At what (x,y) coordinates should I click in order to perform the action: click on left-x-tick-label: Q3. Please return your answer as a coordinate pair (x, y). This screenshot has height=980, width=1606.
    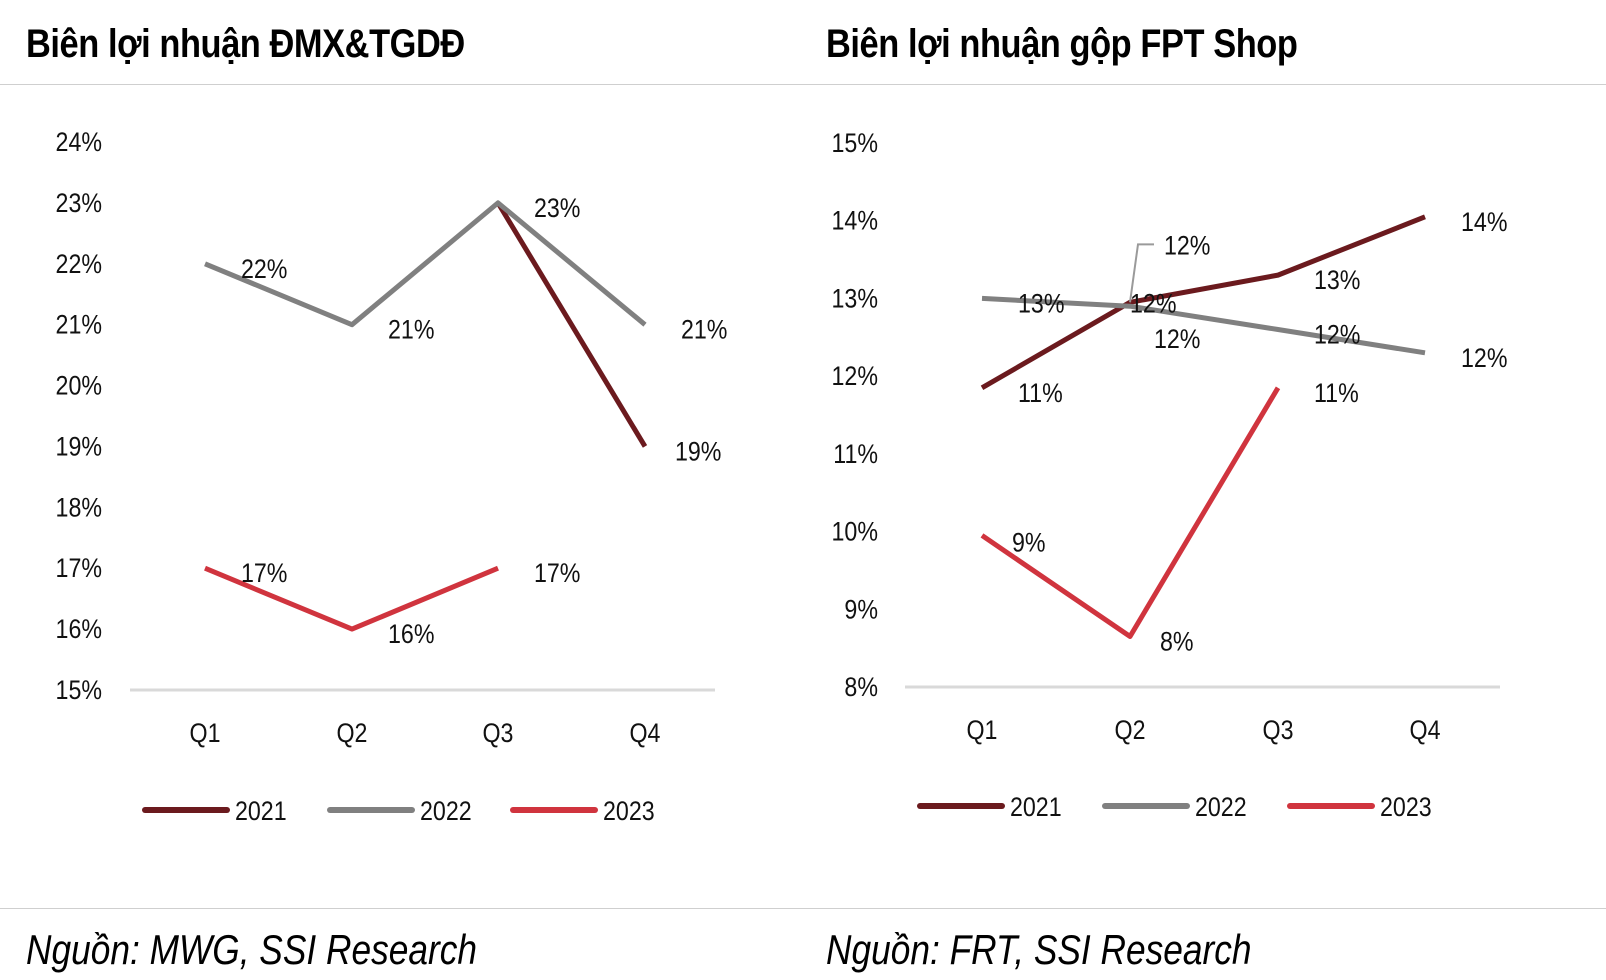
    Looking at the image, I should click on (498, 733).